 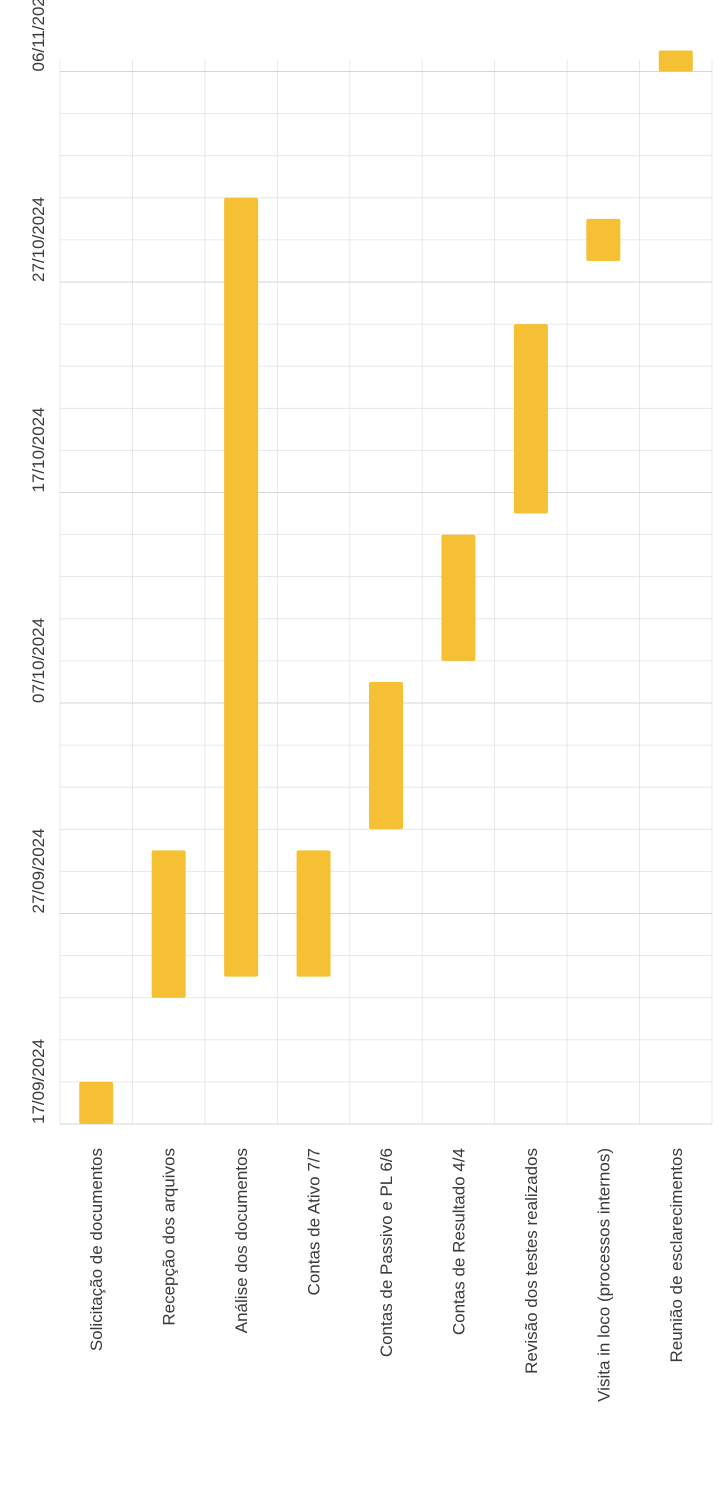 What do you see at coordinates (386, 1252) in the screenshot?
I see `task-label-4: Contas de Passivo e PL 6/6` at bounding box center [386, 1252].